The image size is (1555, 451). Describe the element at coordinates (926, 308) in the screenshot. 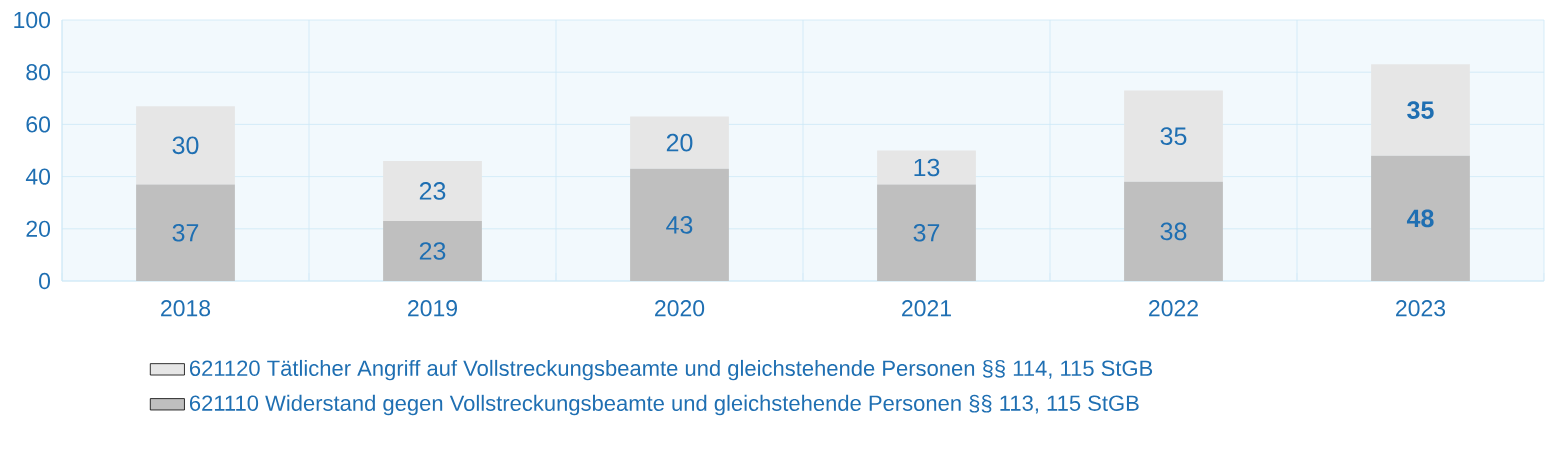

I see `x-tick-label: 2021` at that location.